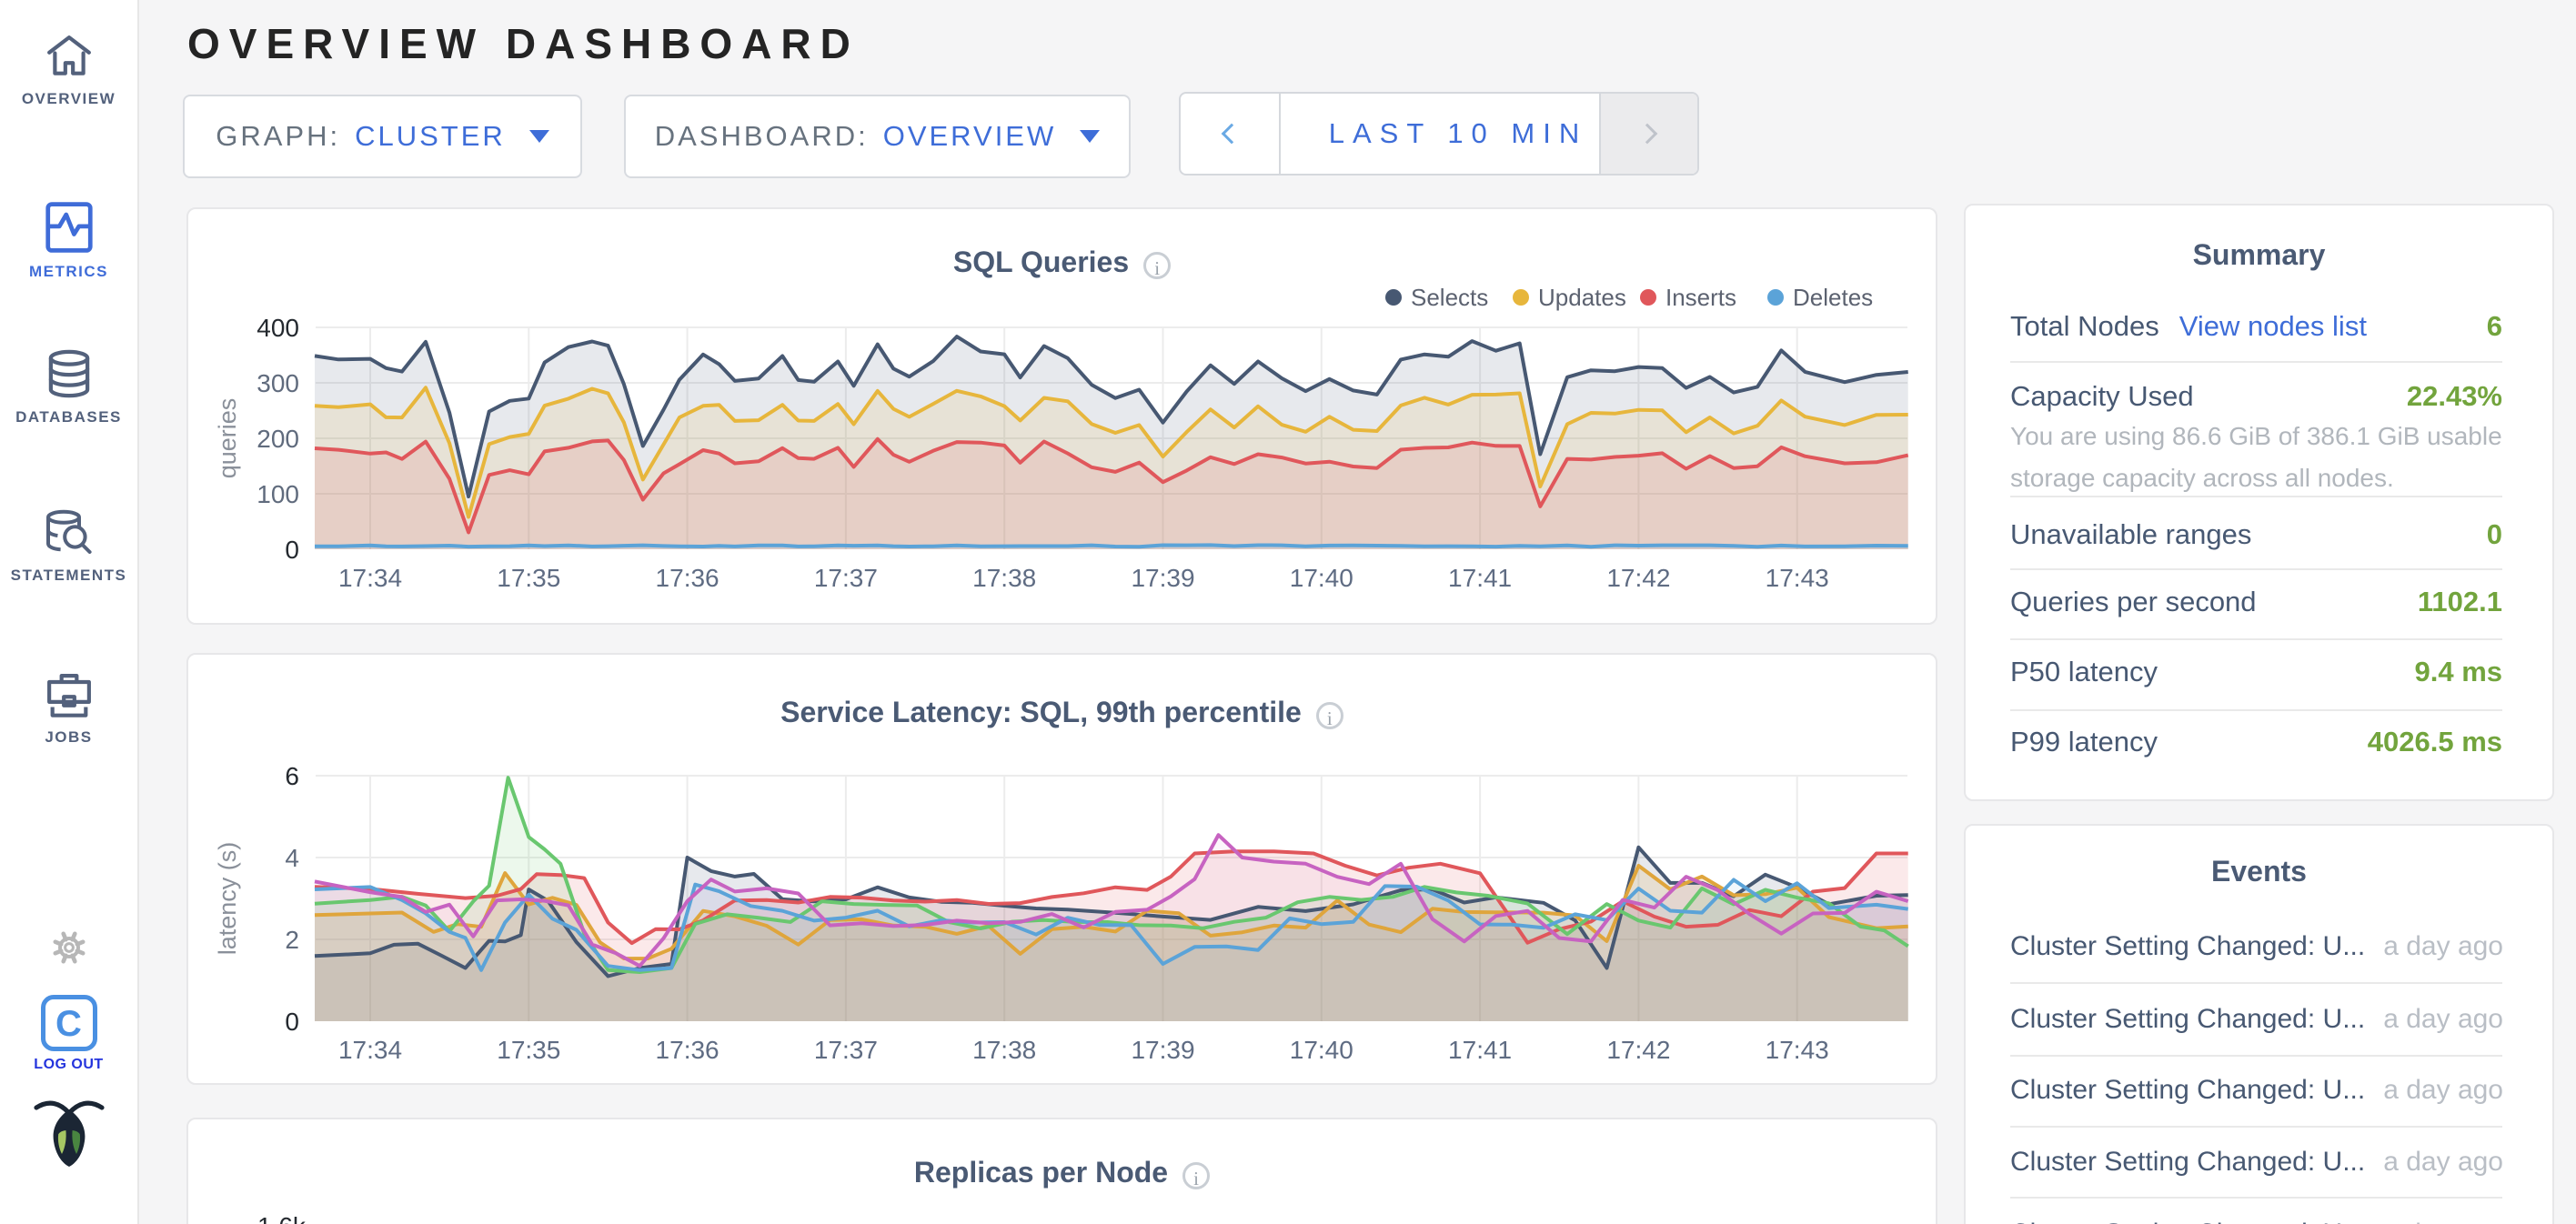 This screenshot has height=1224, width=2576. Describe the element at coordinates (1700, 298) in the screenshot. I see `svg-text: Inserts` at that location.